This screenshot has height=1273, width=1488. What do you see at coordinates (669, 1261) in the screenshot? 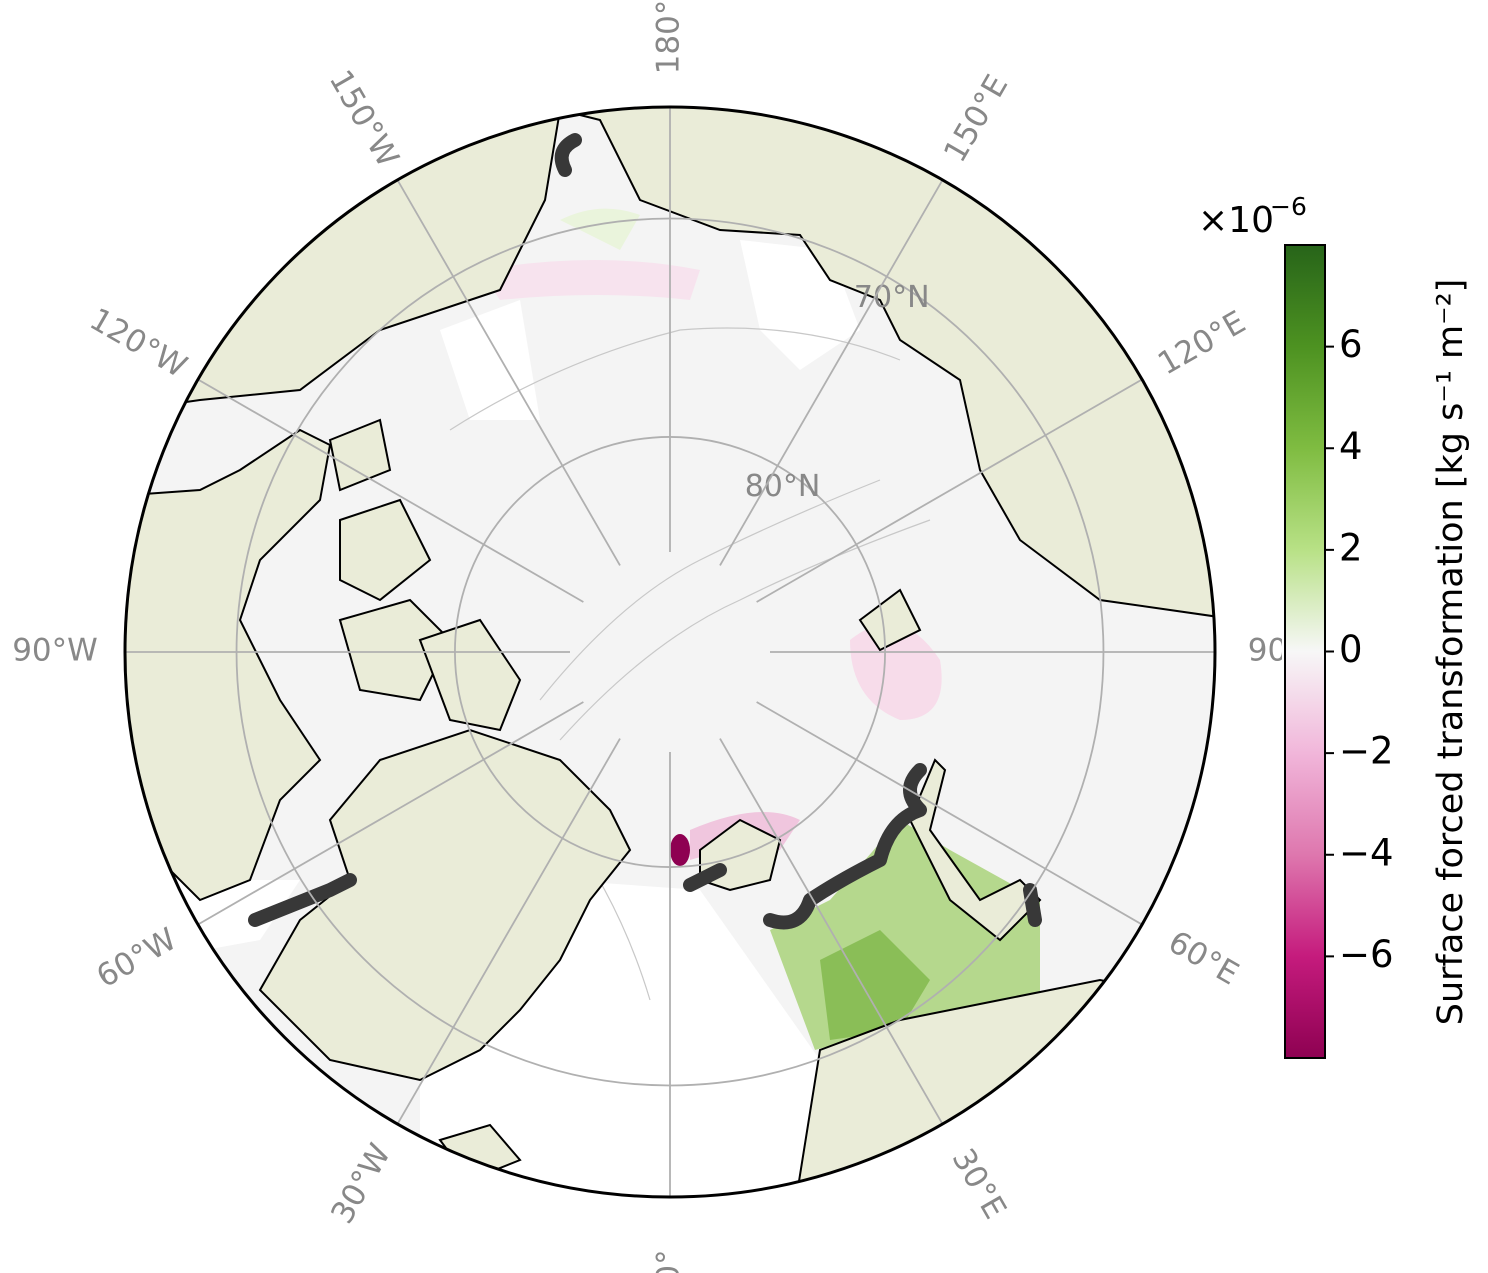
I see `meridian-label: 0°` at bounding box center [669, 1261].